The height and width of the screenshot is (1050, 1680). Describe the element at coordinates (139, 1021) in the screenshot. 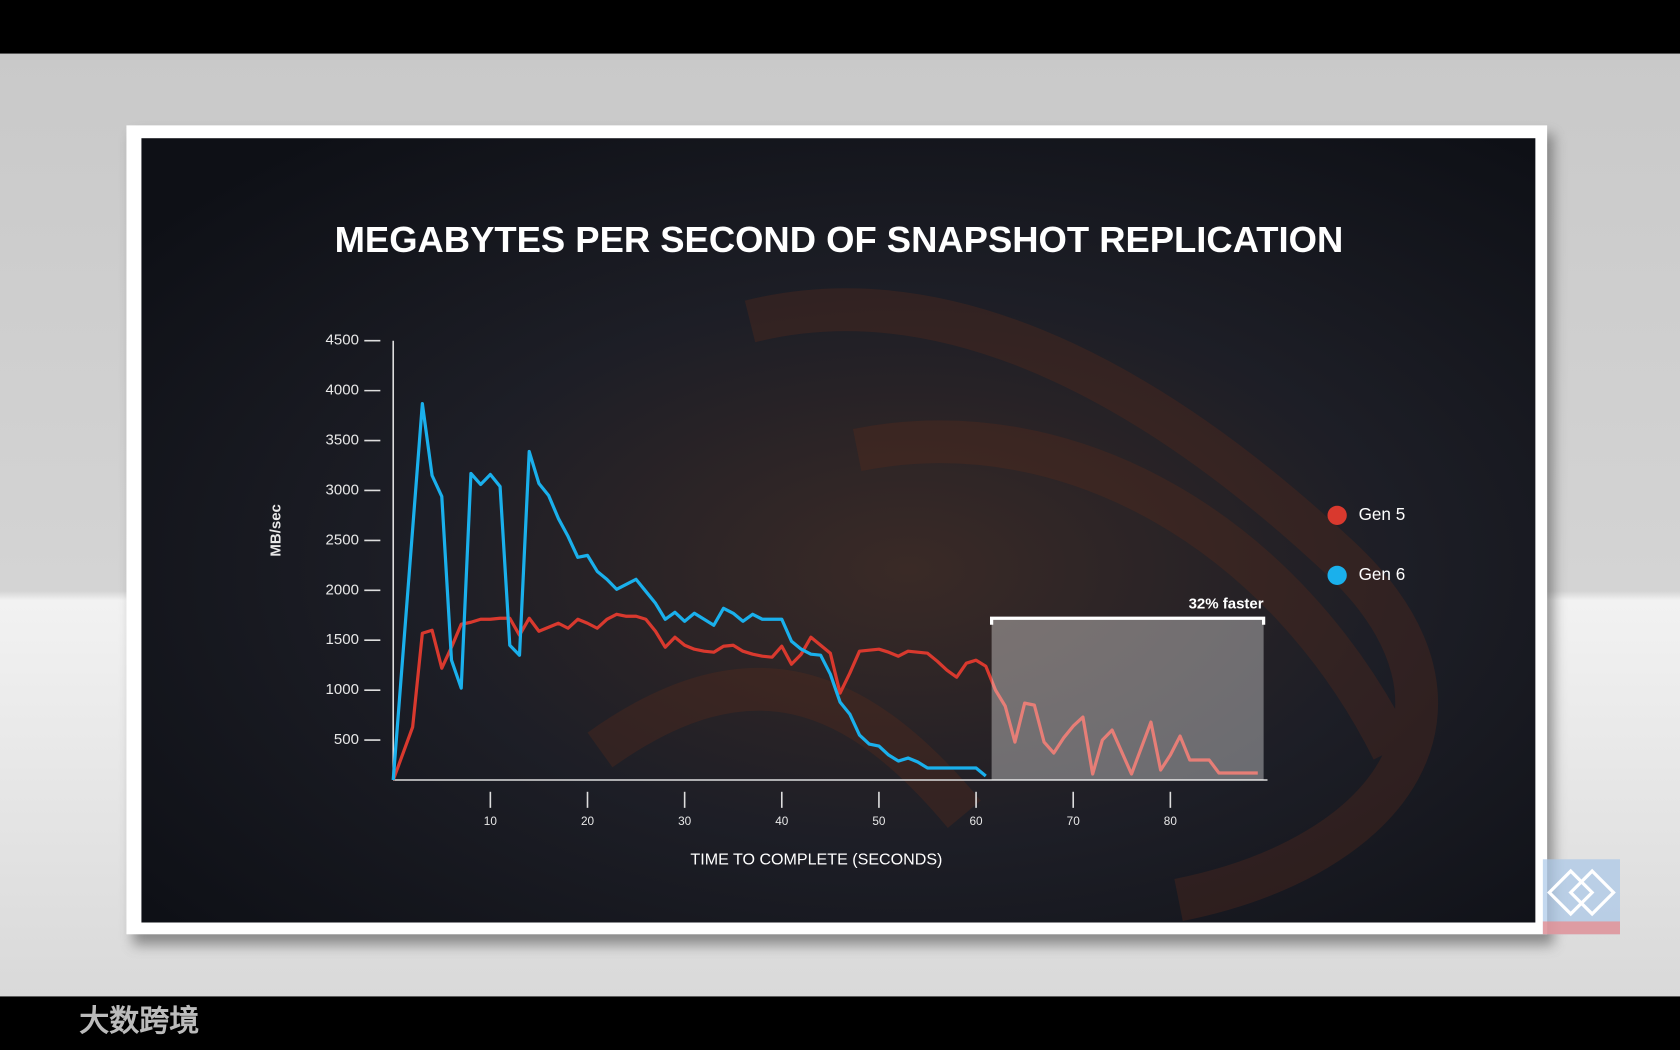

I see `watermark: 大数跨境` at that location.